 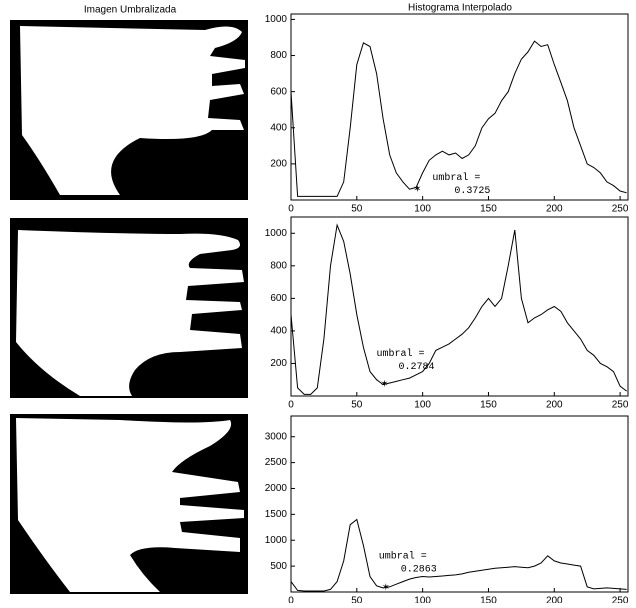 What do you see at coordinates (276, 436) in the screenshot?
I see `y-tick-label: 3000` at bounding box center [276, 436].